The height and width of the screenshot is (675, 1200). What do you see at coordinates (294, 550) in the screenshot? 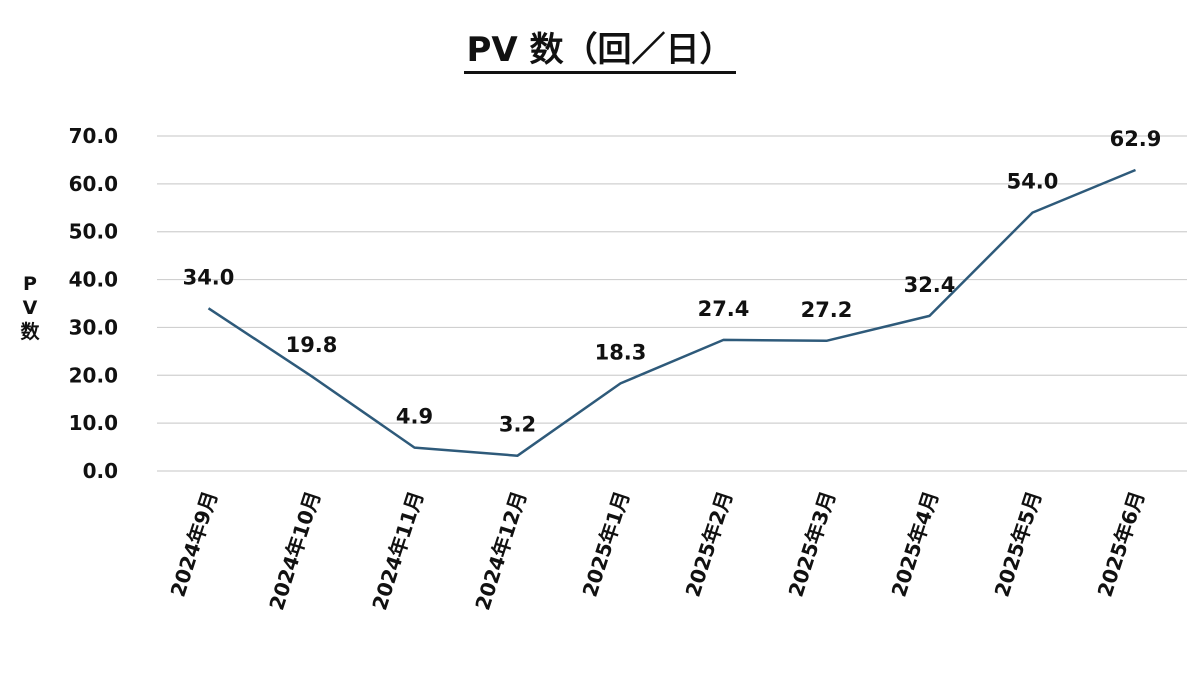
I see `x-tick-label: 2024年10月` at bounding box center [294, 550].